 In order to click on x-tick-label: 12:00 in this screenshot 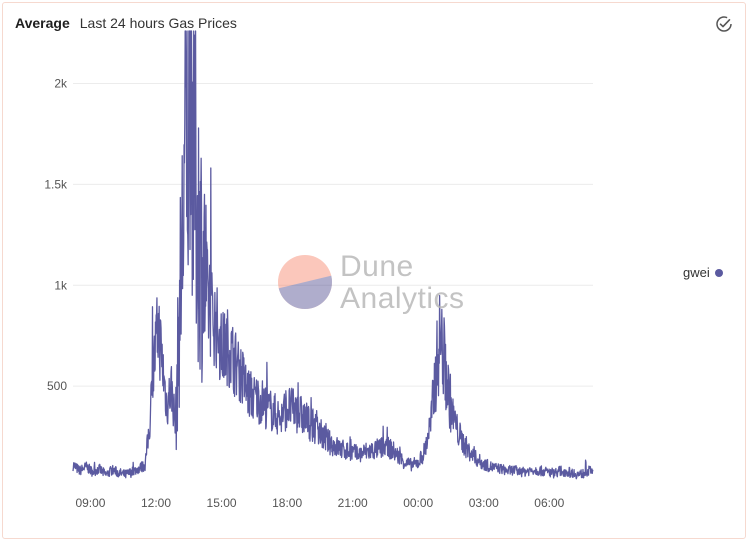, I will do `click(156, 503)`.